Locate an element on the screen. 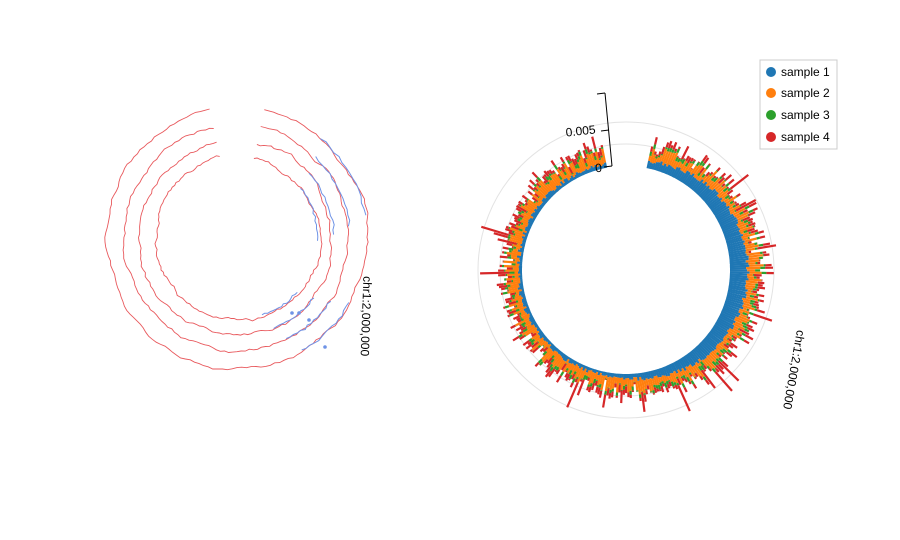  y-axis-tick is located at coordinates (608, 166).